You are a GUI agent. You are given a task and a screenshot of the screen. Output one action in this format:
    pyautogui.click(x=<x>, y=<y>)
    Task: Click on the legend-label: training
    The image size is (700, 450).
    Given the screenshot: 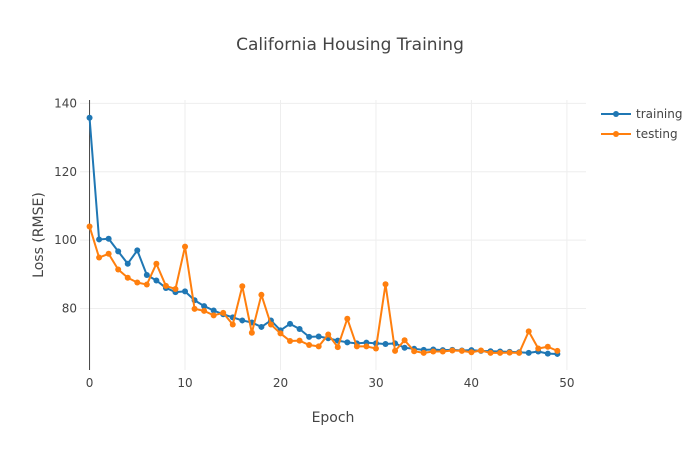 What is the action you would take?
    pyautogui.click(x=659, y=114)
    